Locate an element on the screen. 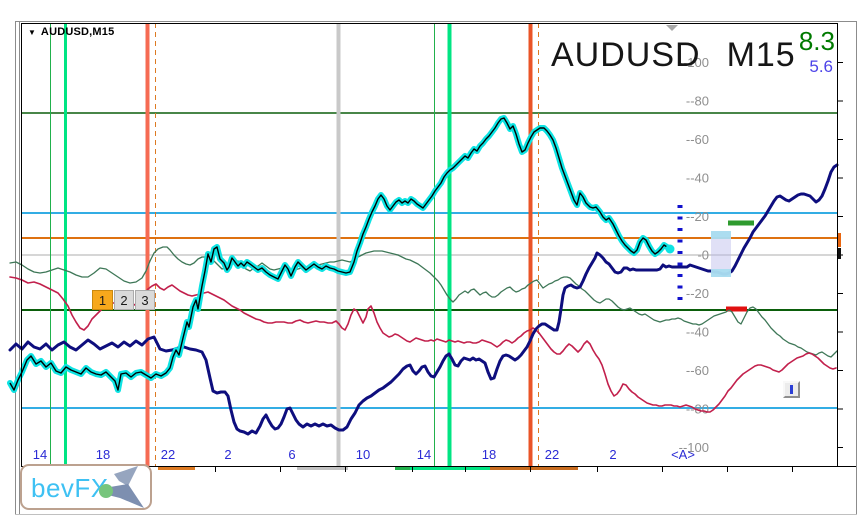 Image resolution: width=861 pixels, height=528 pixels. info-button is located at coordinates (791, 389).